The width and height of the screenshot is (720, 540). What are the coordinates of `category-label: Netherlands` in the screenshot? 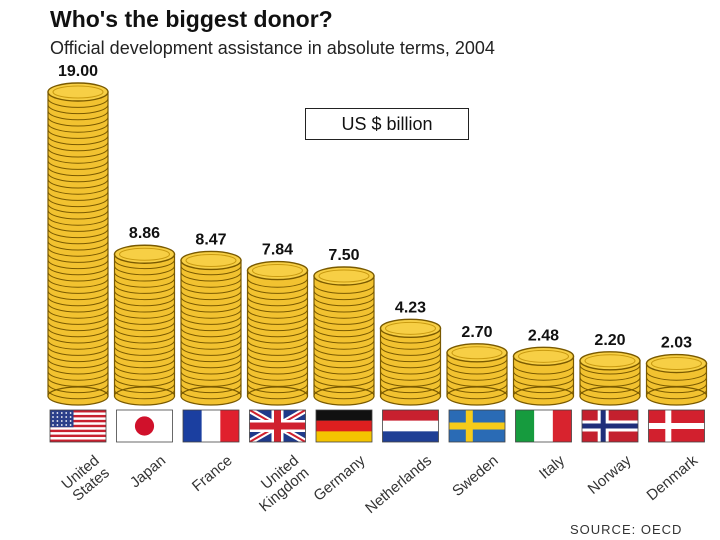 It's located at (398, 484).